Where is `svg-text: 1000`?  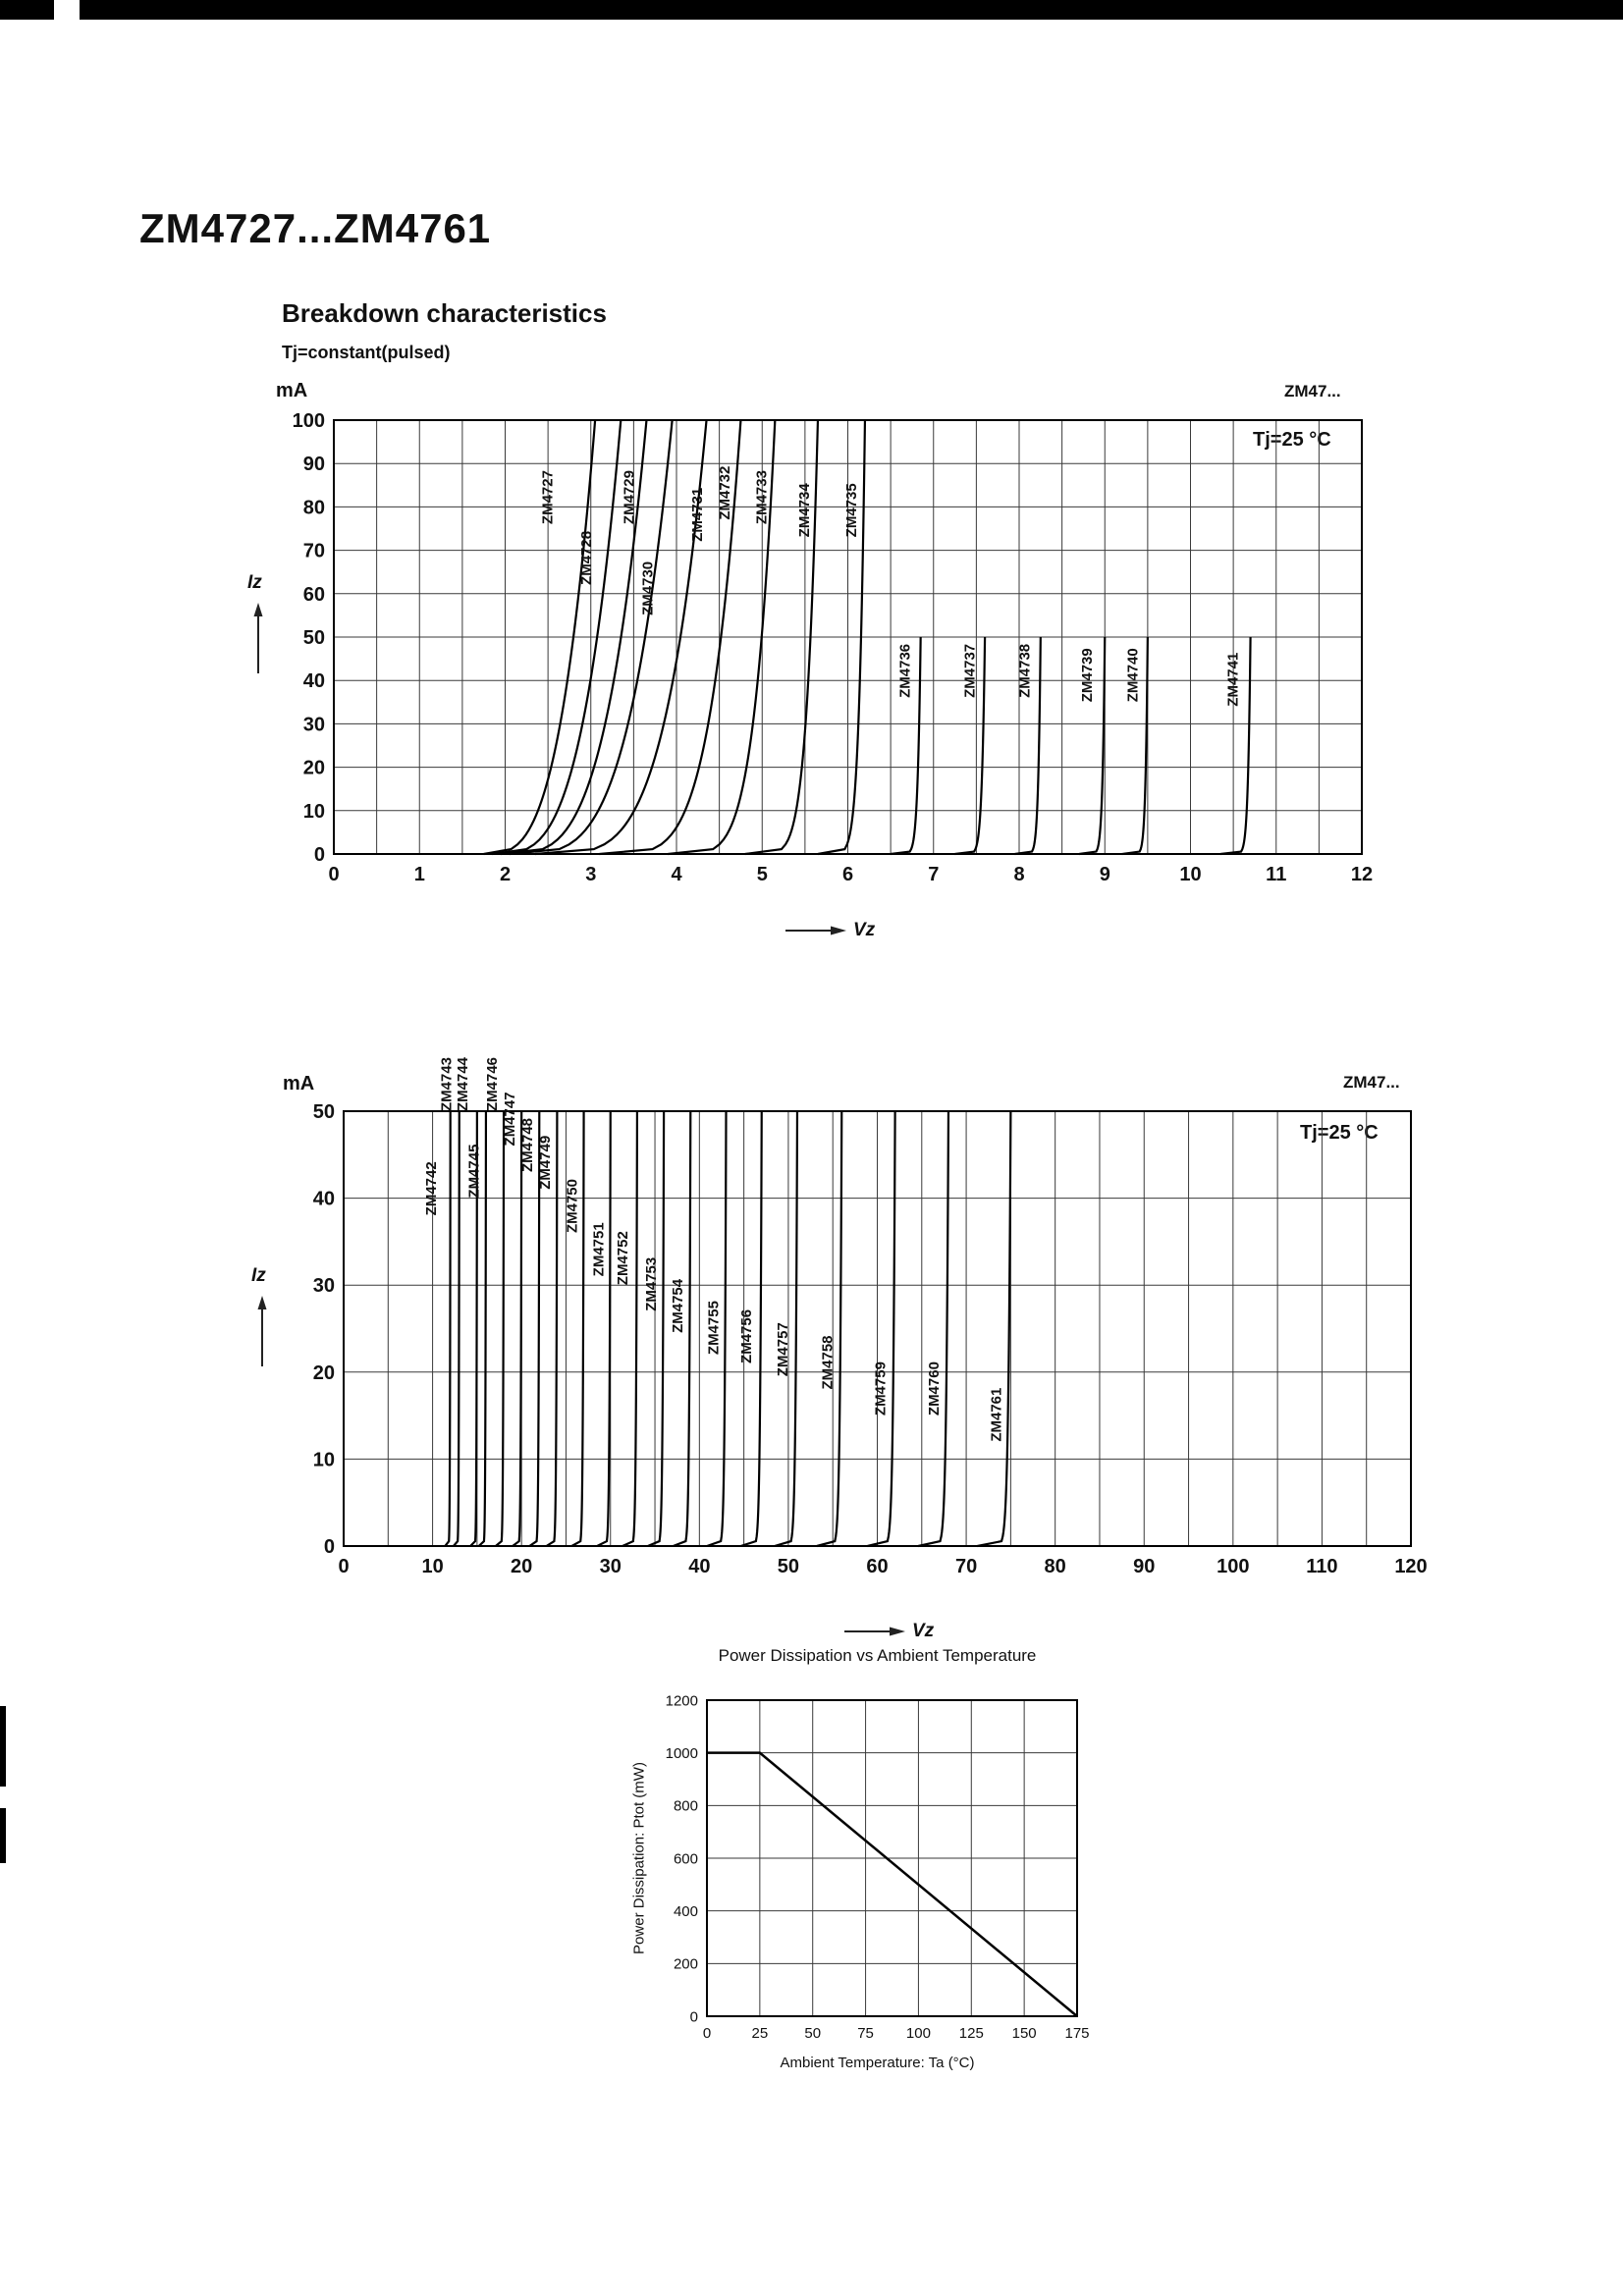
svg-text: 1000 is located at coordinates (682, 1753).